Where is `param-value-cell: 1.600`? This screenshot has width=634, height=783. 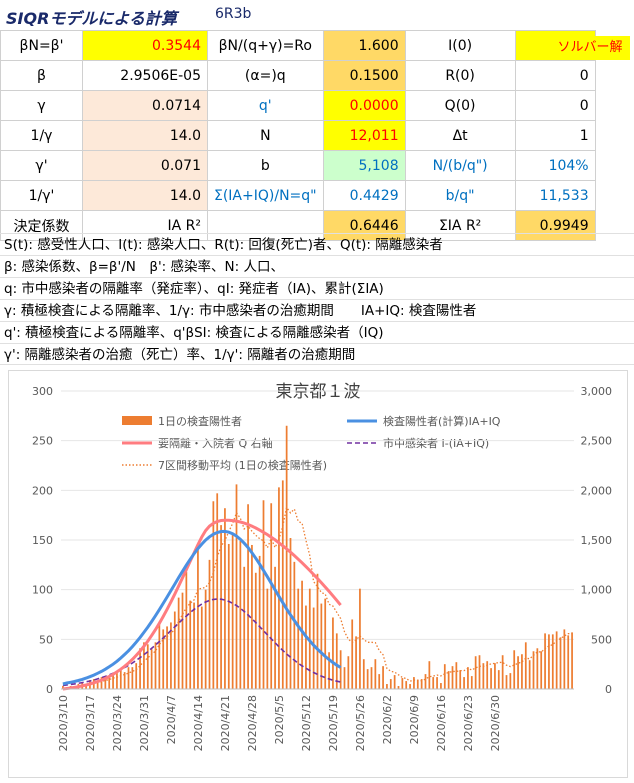
param-value-cell: 1.600 is located at coordinates (364, 45).